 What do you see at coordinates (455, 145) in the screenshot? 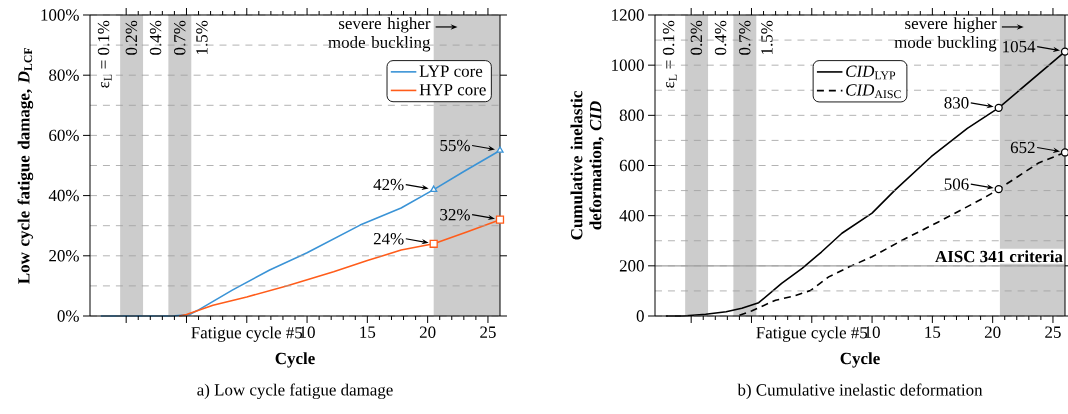
I see `data-label: 55%` at bounding box center [455, 145].